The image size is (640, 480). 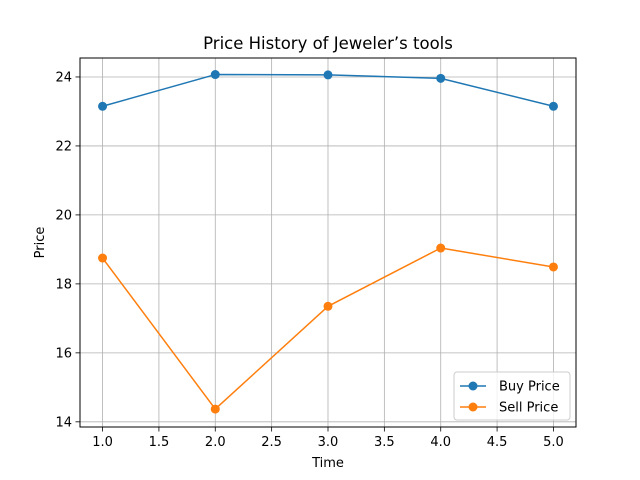 I want to click on y-axis-ticks: 14 16 18 20 22 24, so click(x=67, y=250).